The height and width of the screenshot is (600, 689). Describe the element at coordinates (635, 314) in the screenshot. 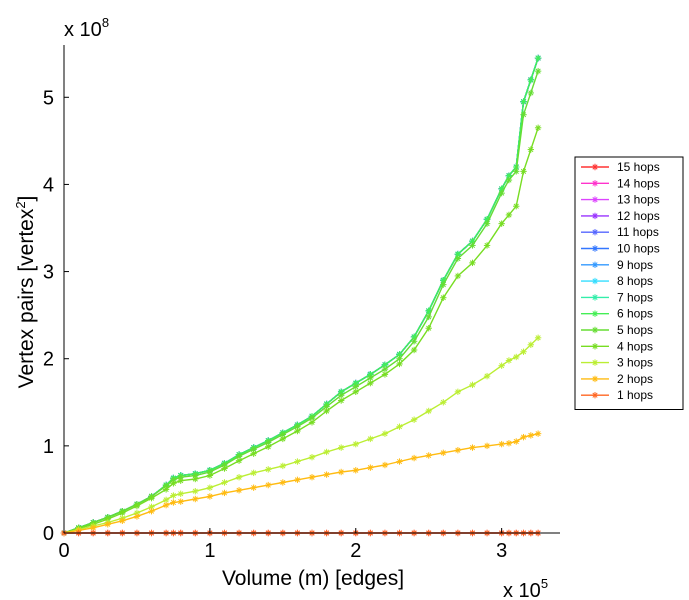

I see `legend-label: 6 hops` at that location.